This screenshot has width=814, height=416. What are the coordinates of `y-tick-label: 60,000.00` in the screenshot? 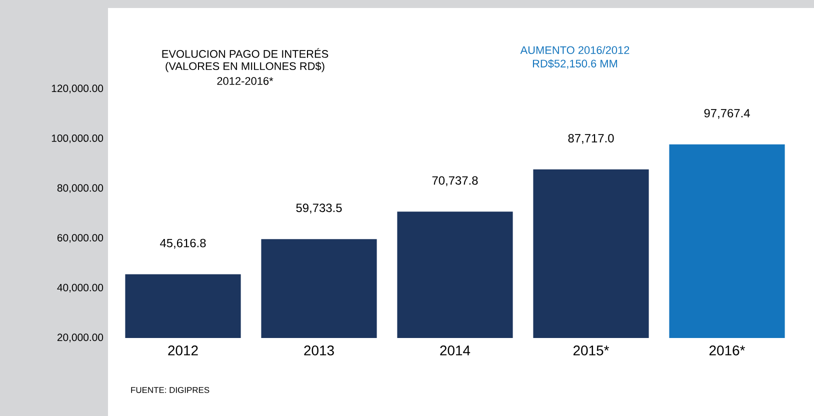 It's located at (80, 238).